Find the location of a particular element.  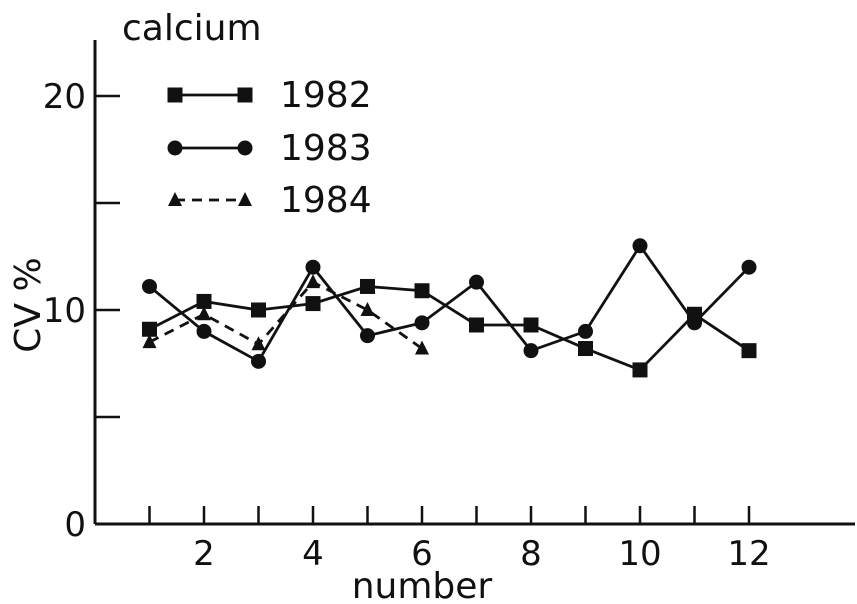

legend-item-1984: 1984 is located at coordinates (270, 200).